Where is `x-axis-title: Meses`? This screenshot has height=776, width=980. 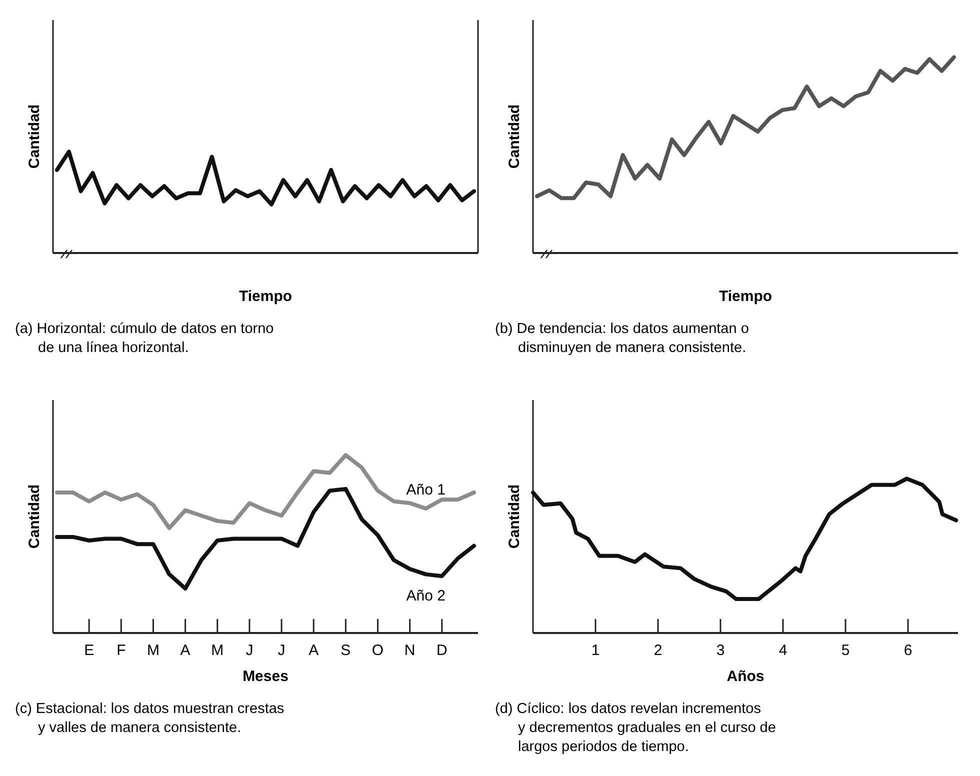
x-axis-title: Meses is located at coordinates (265, 676).